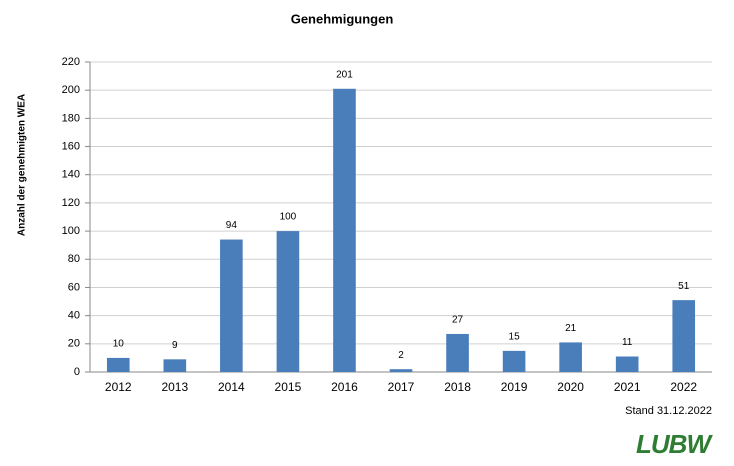 This screenshot has height=466, width=734. I want to click on data-label: 27, so click(458, 320).